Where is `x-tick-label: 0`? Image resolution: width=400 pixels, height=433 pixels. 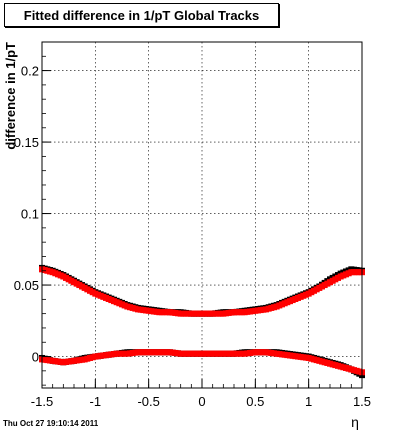 x-tick-label: 0 is located at coordinates (201, 401).